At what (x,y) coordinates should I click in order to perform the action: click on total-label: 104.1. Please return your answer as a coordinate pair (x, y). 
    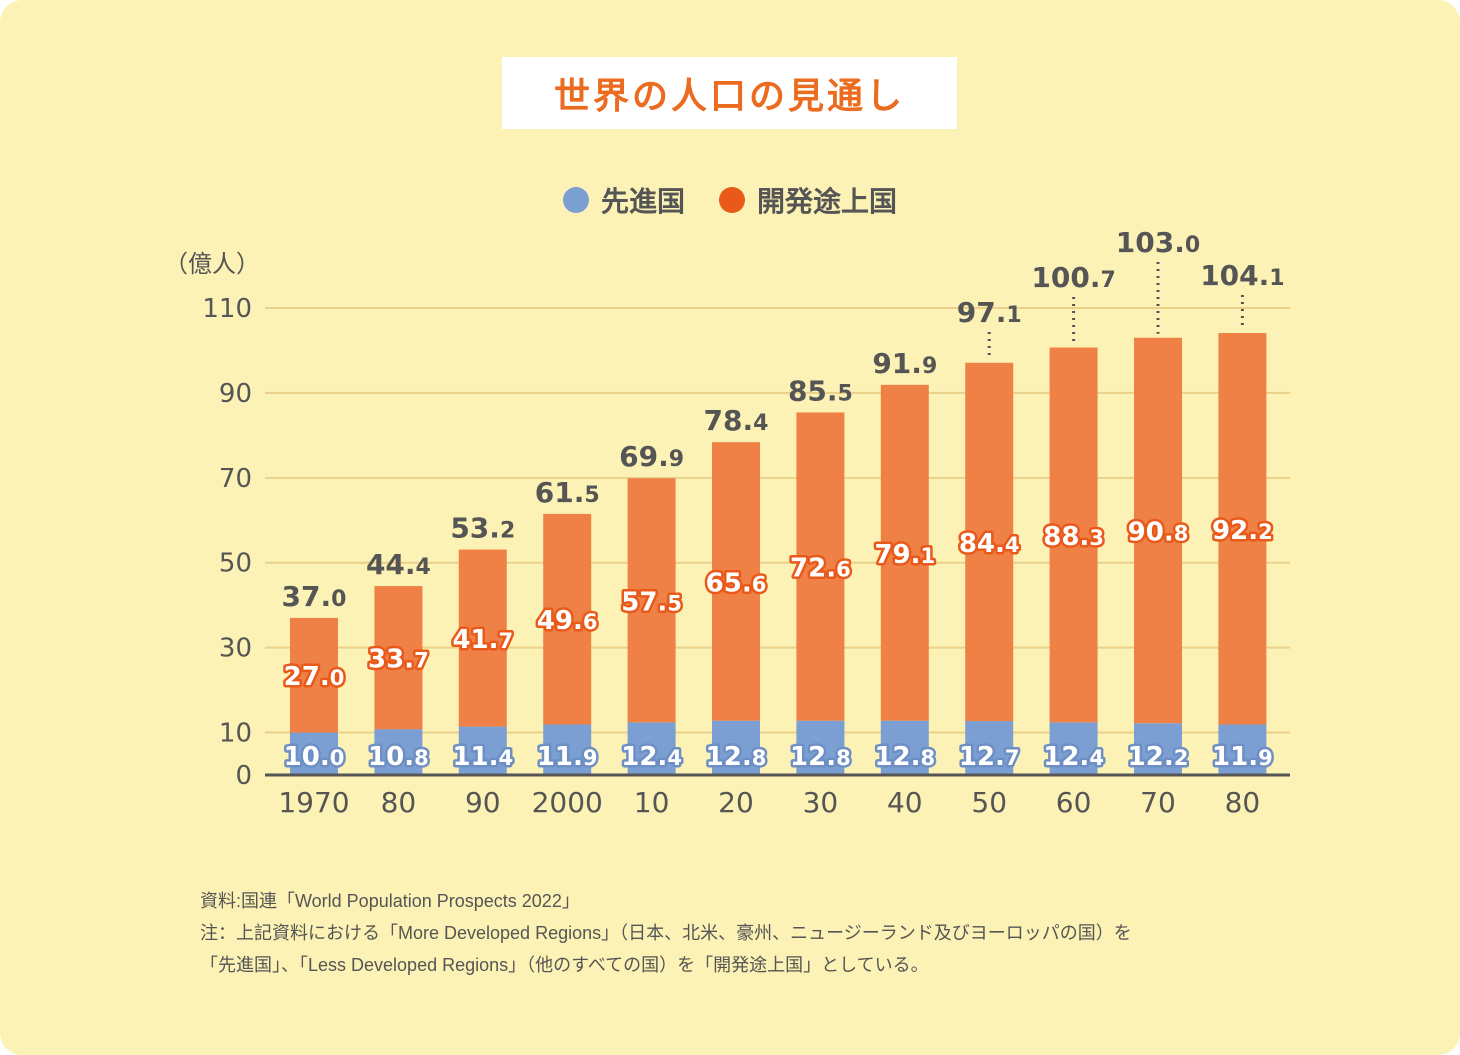
    Looking at the image, I should click on (1242, 275).